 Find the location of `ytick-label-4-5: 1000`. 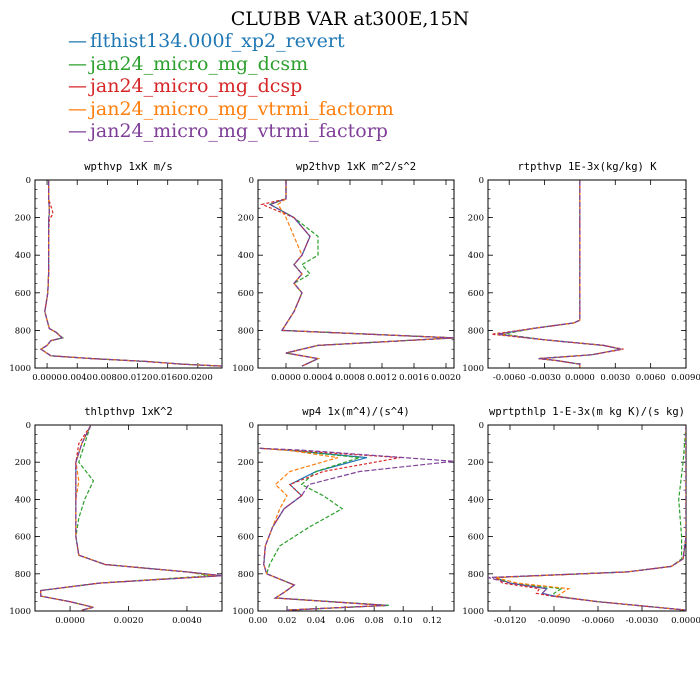

ytick-label-4-5: 1000 is located at coordinates (243, 612).